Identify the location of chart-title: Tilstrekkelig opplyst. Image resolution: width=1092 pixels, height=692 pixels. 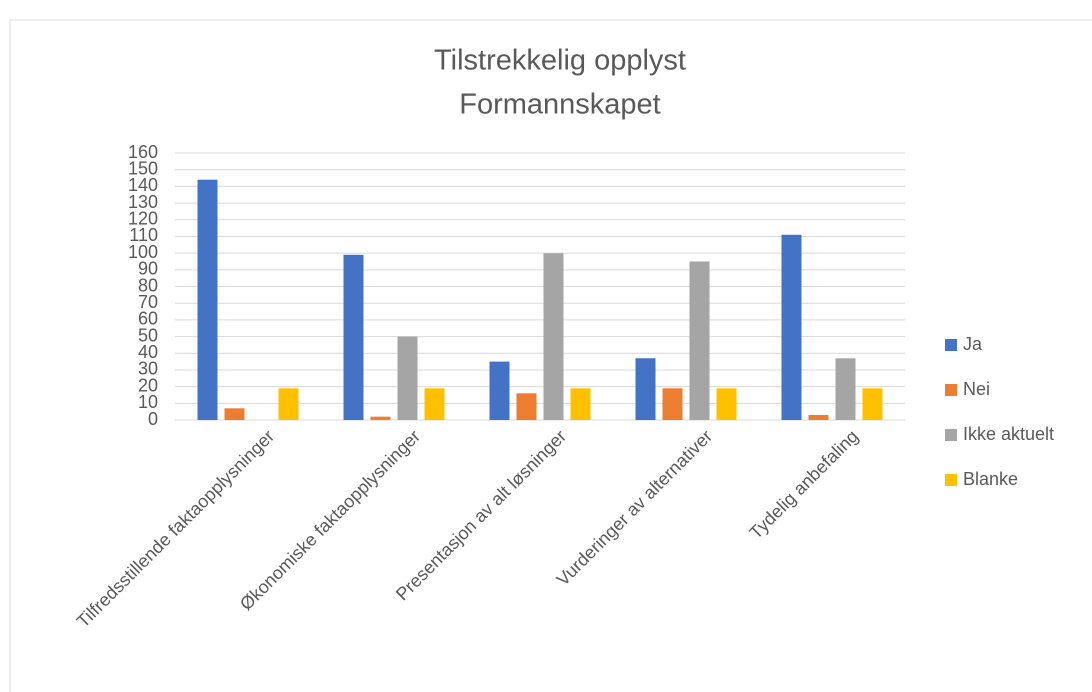
(560, 61).